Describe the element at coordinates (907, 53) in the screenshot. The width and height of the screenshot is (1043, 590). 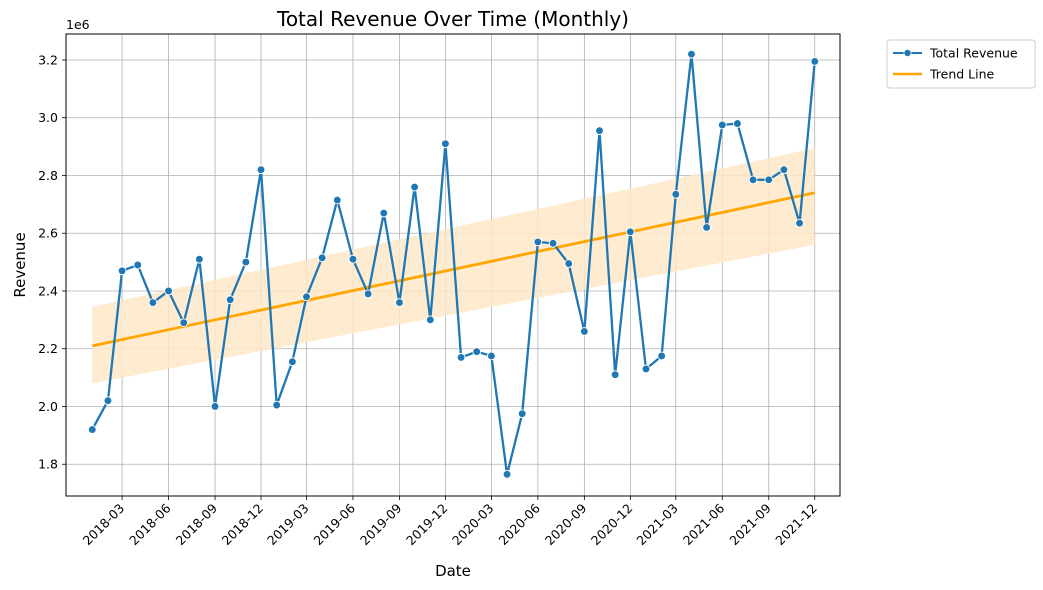
I see `legend-marker-total-revenue` at that location.